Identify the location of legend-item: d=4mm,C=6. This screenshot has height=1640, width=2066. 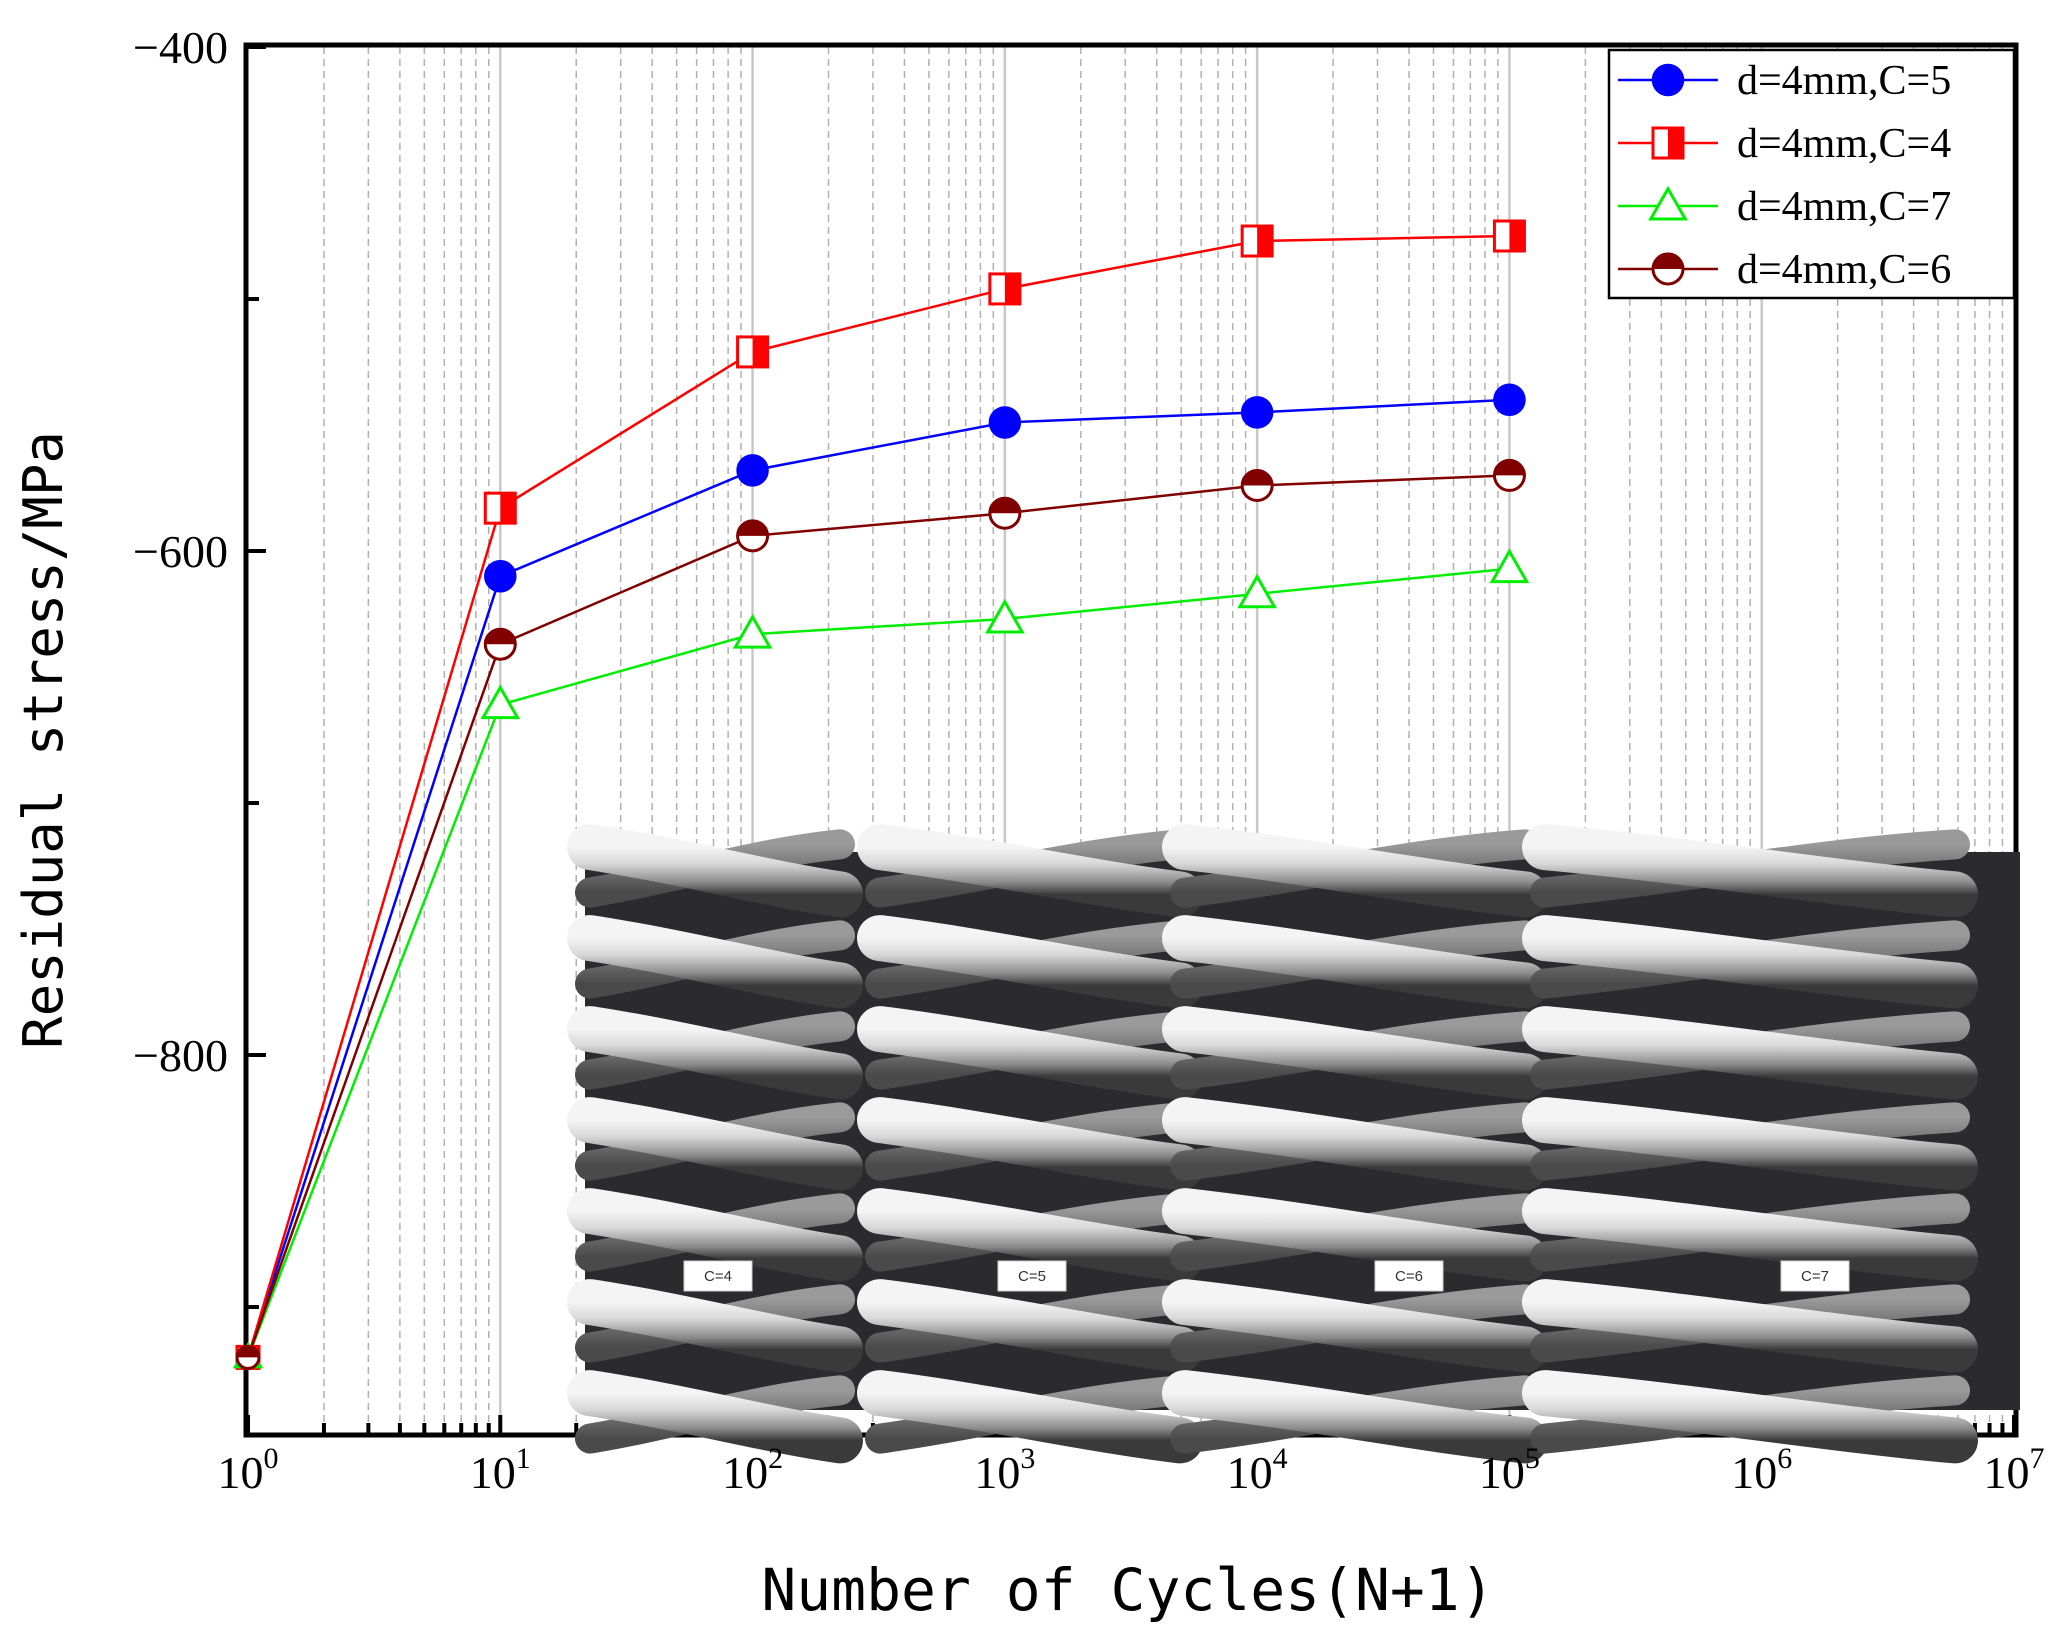
(1784, 270).